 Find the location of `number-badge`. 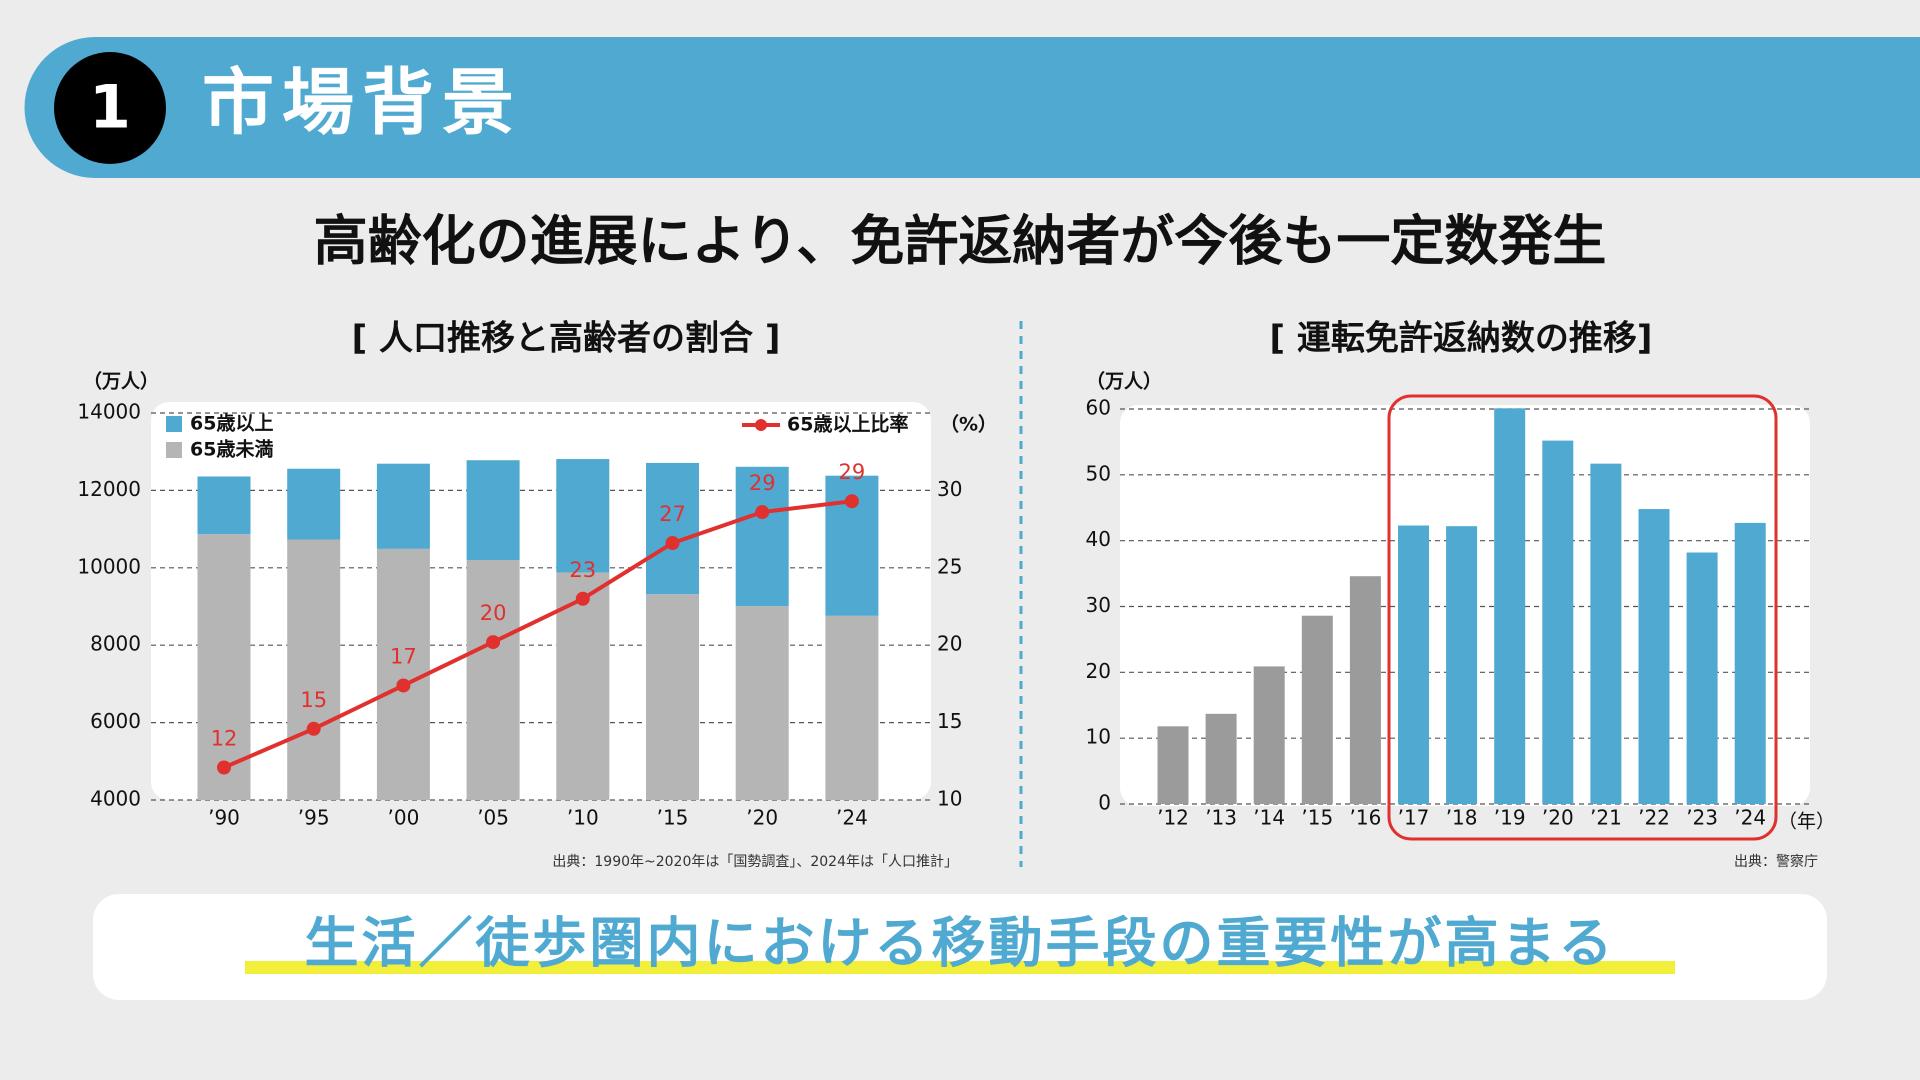

number-badge is located at coordinates (110, 108).